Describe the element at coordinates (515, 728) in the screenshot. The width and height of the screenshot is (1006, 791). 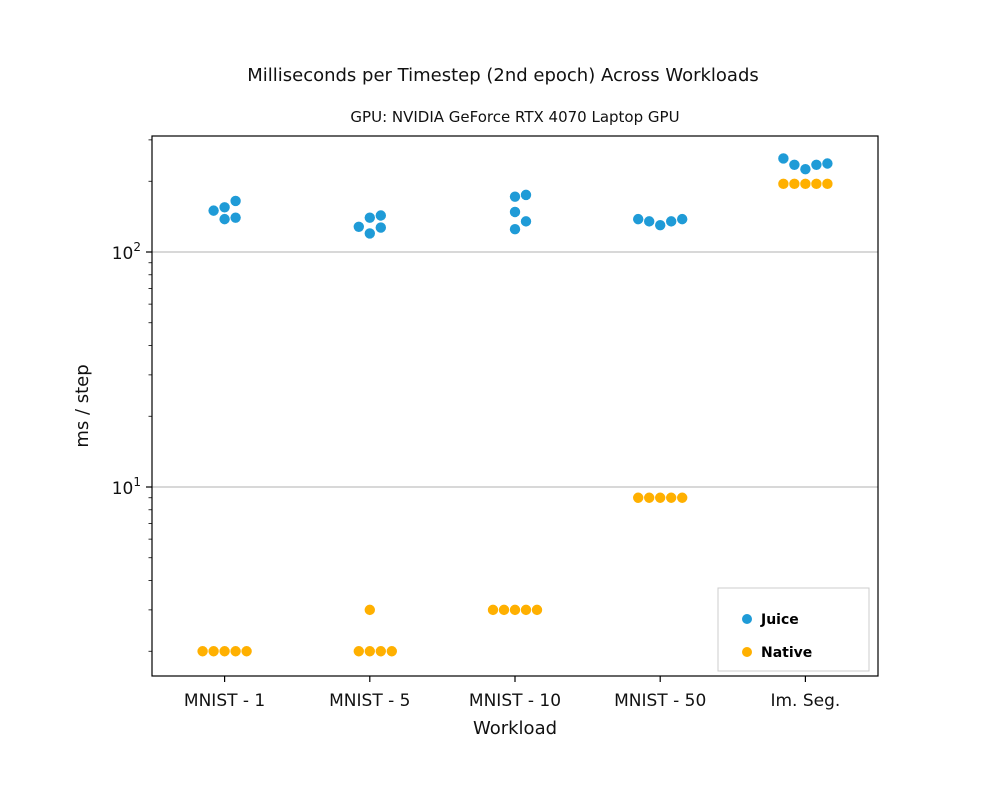
I see `x-axis-label: Workload` at that location.